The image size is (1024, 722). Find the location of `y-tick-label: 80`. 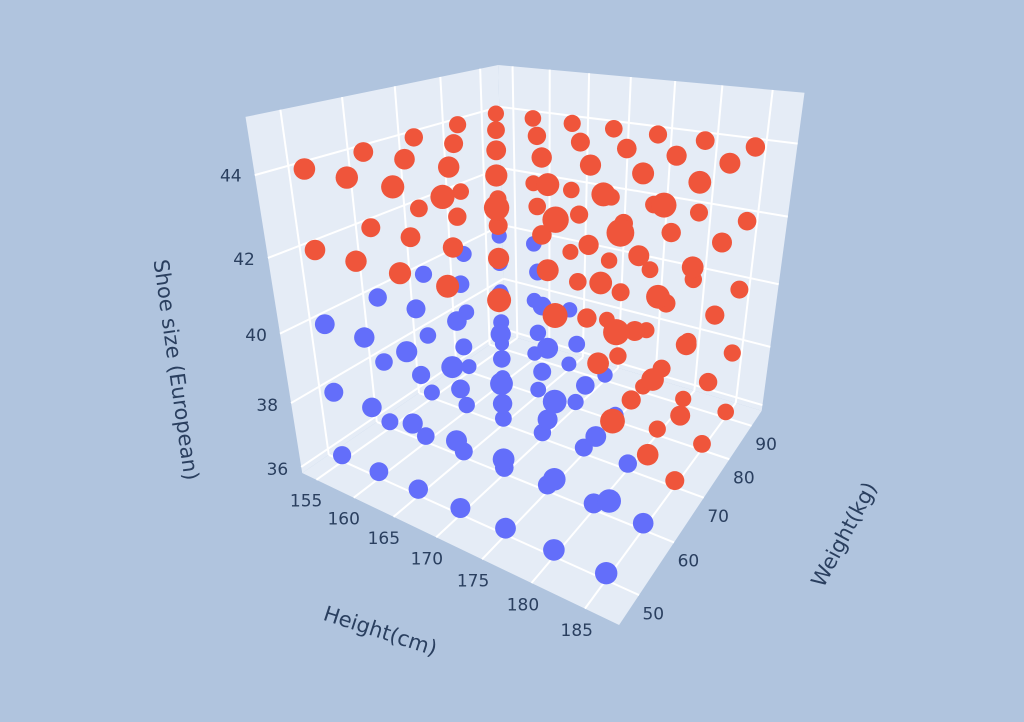

y-tick-label: 80 is located at coordinates (744, 478).